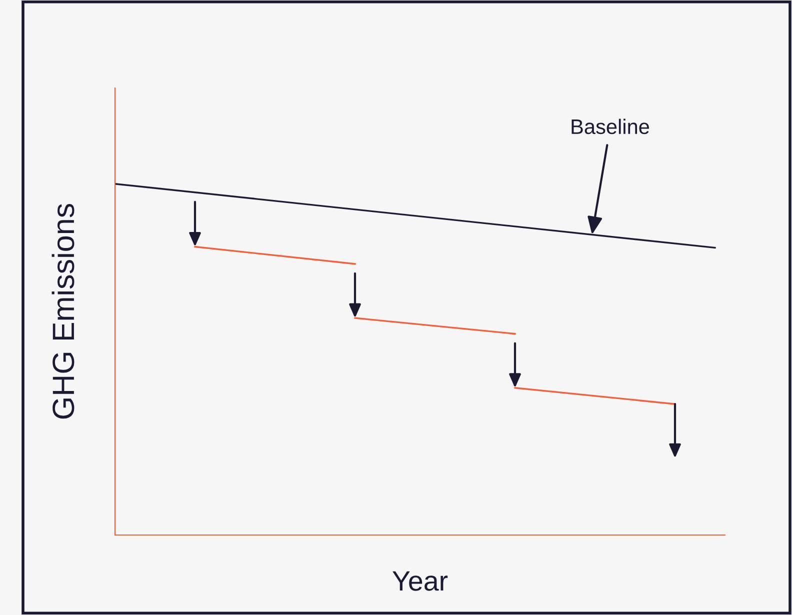  Describe the element at coordinates (63, 311) in the screenshot. I see `y-axis-title: GHG Emissions` at that location.